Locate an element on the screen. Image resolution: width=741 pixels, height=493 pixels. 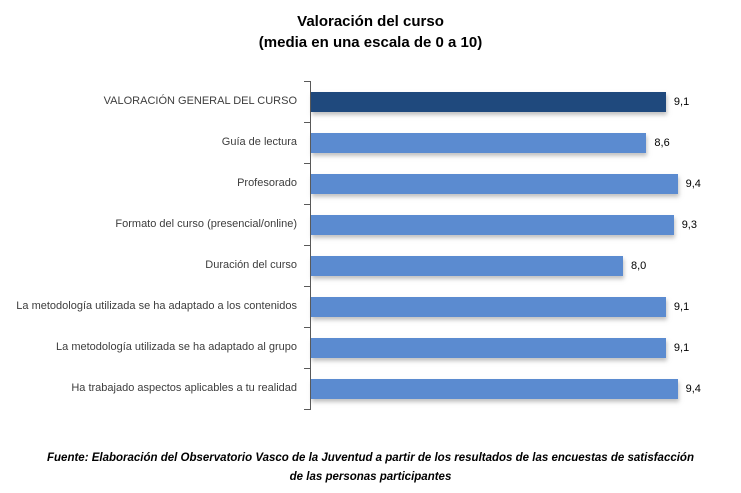
bar-row: Guía de lectura 8,6 is located at coordinates (370, 142).